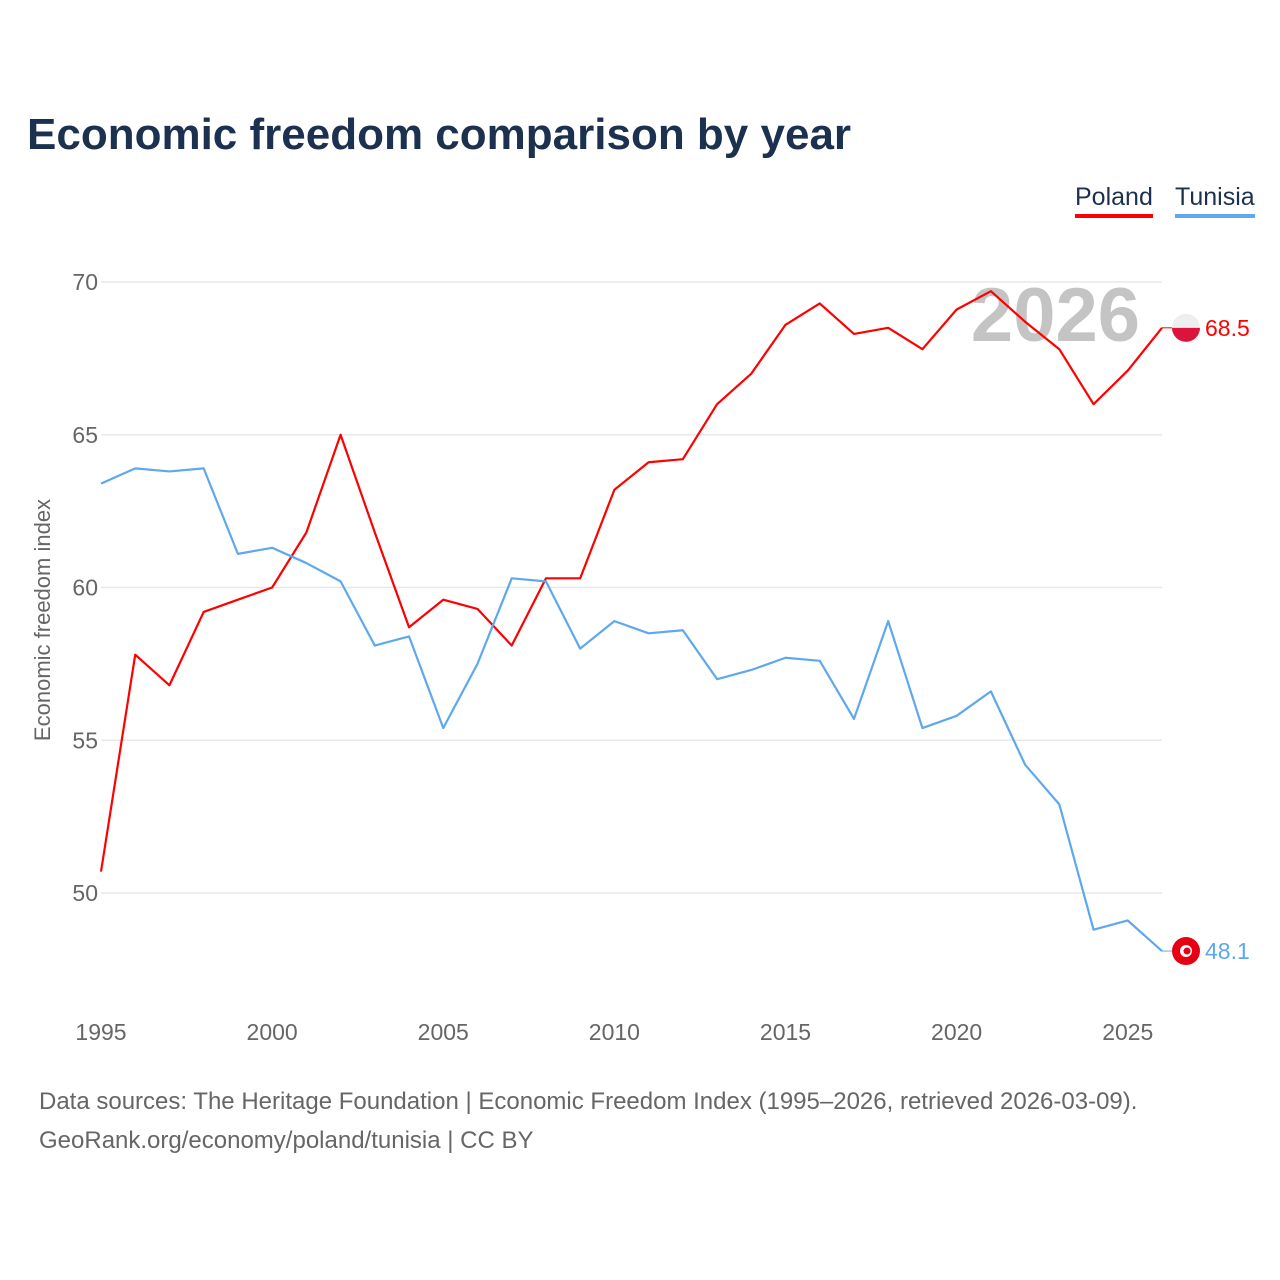 The image size is (1280, 1280). I want to click on y-tick-label: 70, so click(85, 282).